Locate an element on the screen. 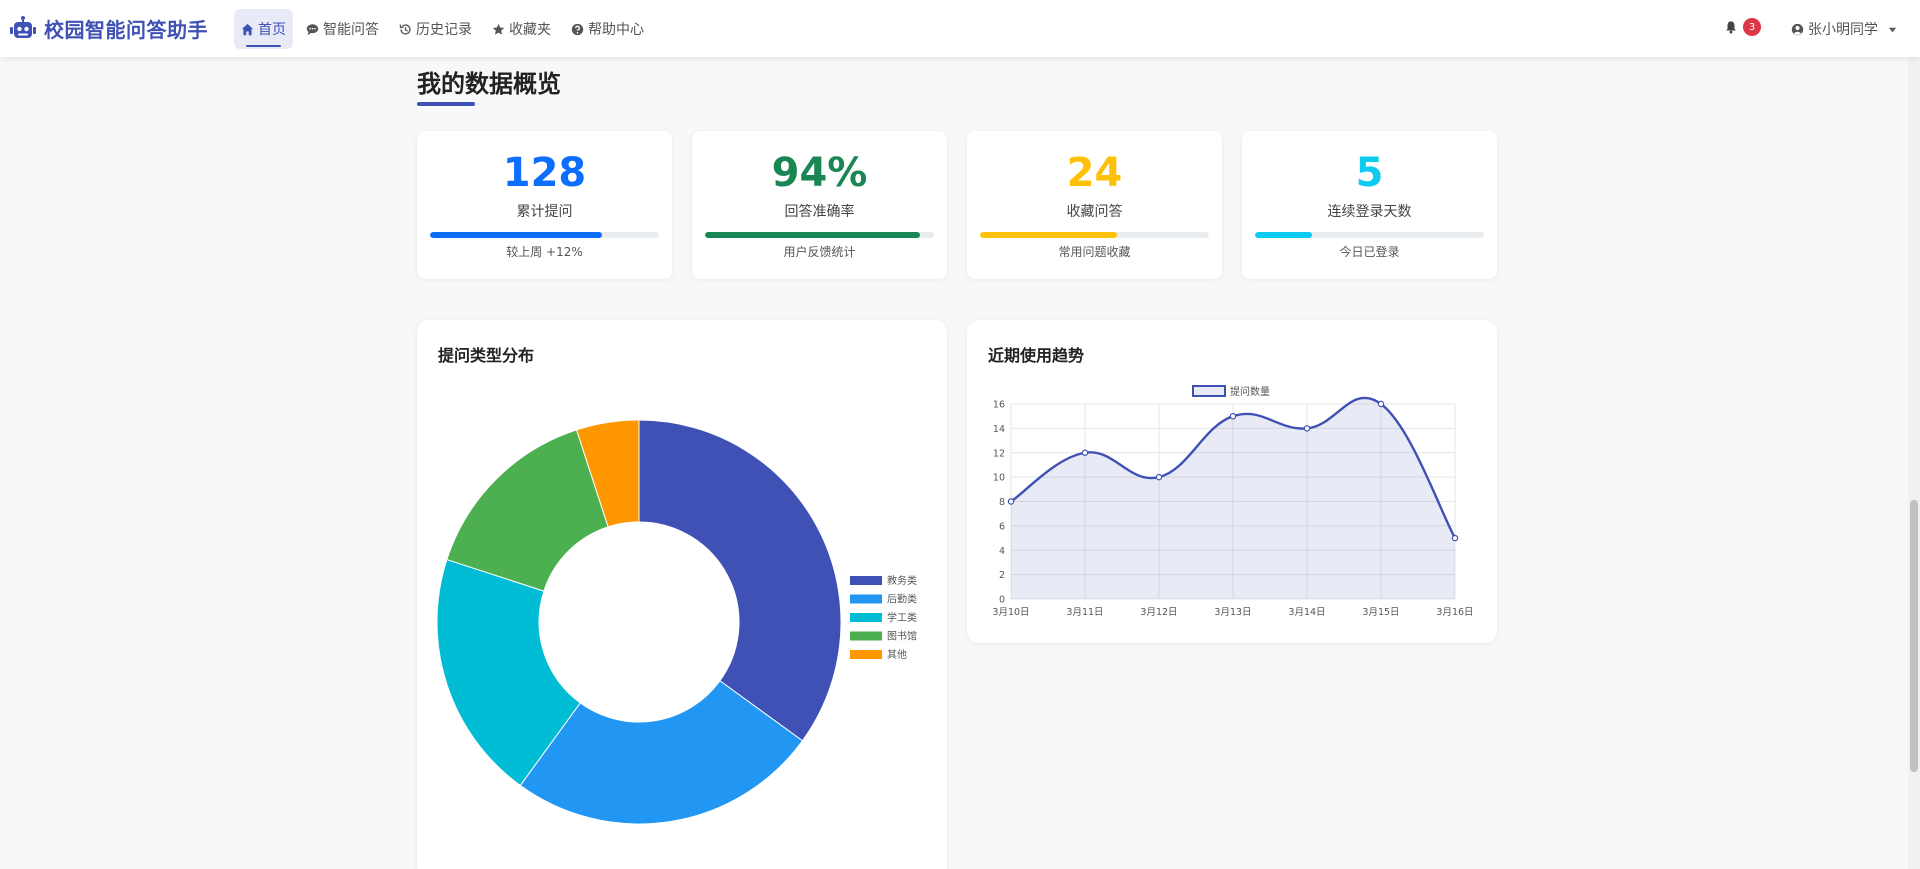 This screenshot has width=1920, height=869. main-nav: 首页 智能问答 历史记录 收藏夹 帮助中心 is located at coordinates (442, 29).